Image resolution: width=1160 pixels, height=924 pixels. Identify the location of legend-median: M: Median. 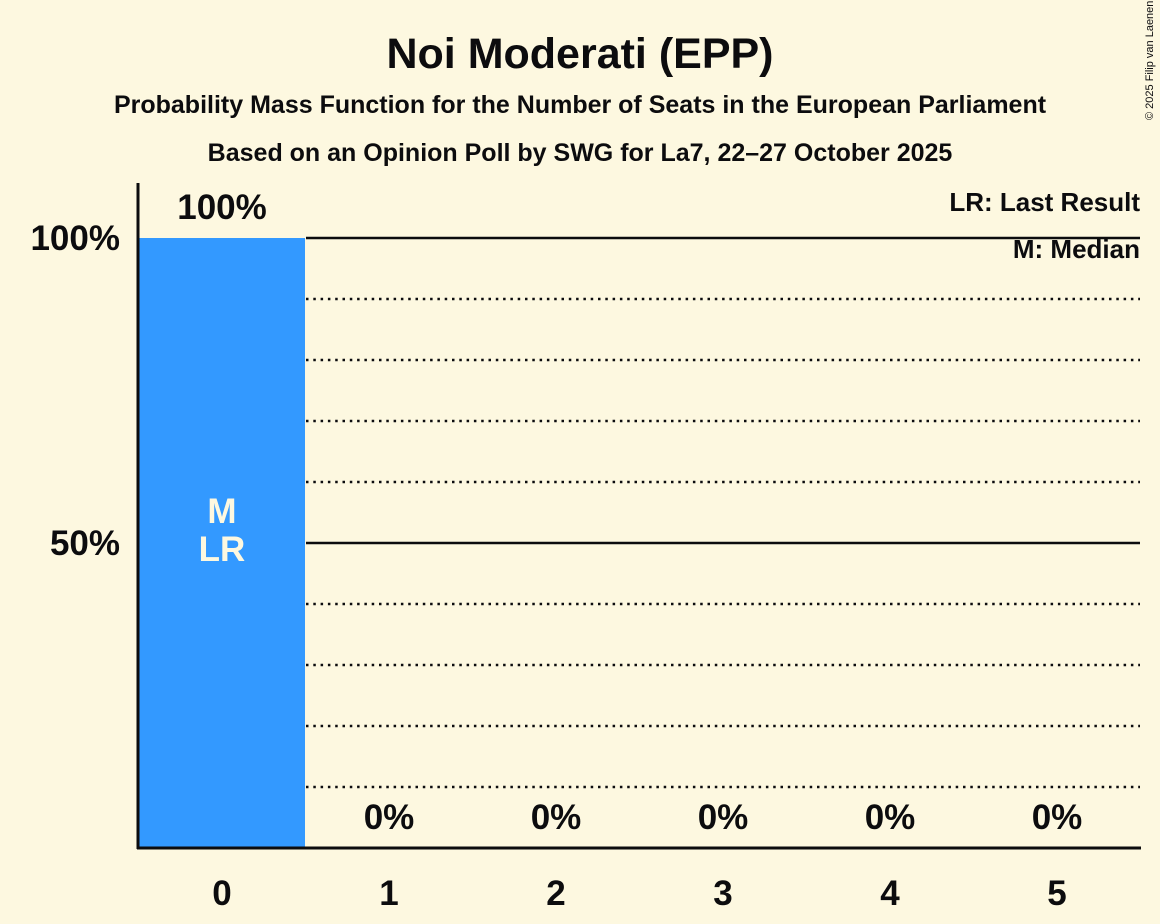
(1076, 249).